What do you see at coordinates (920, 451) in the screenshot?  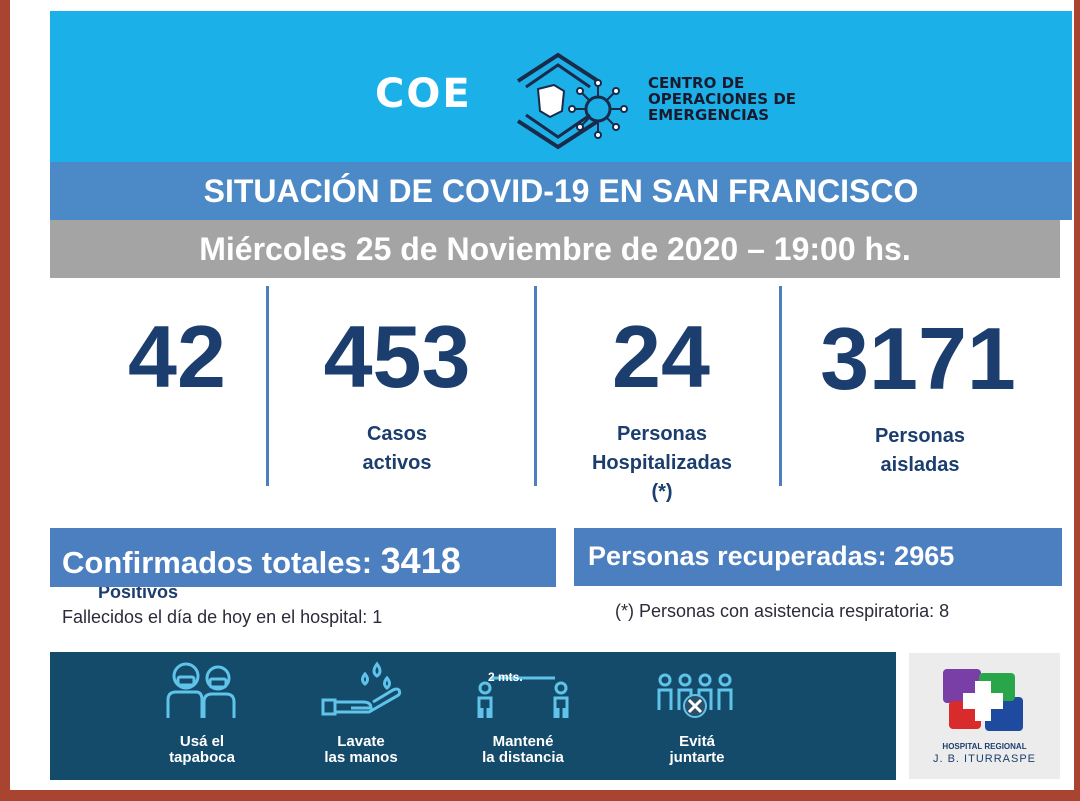 I see `stat-aisladas-label: Personas aisladas` at bounding box center [920, 451].